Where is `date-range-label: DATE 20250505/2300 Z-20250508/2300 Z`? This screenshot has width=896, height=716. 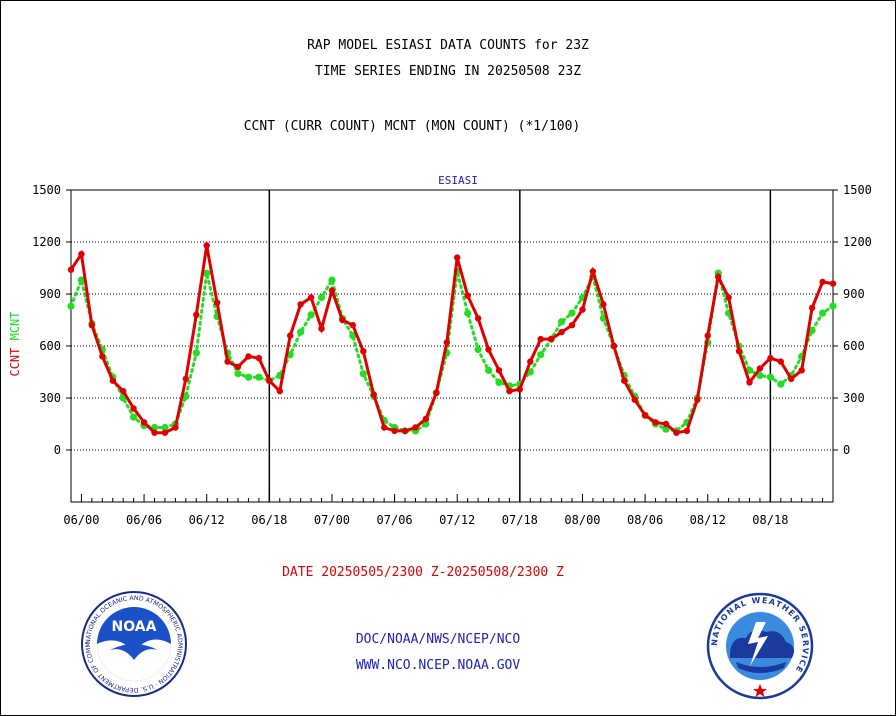
date-range-label: DATE 20250505/2300 Z-20250508/2300 Z is located at coordinates (423, 572).